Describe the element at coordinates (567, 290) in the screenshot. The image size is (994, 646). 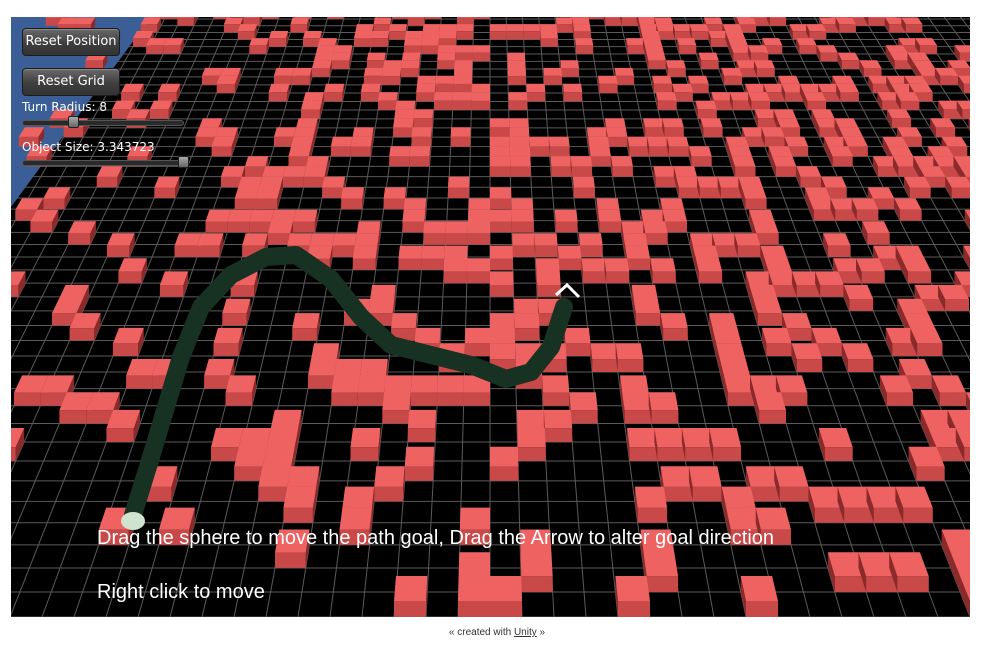
I see `goal-arrow` at that location.